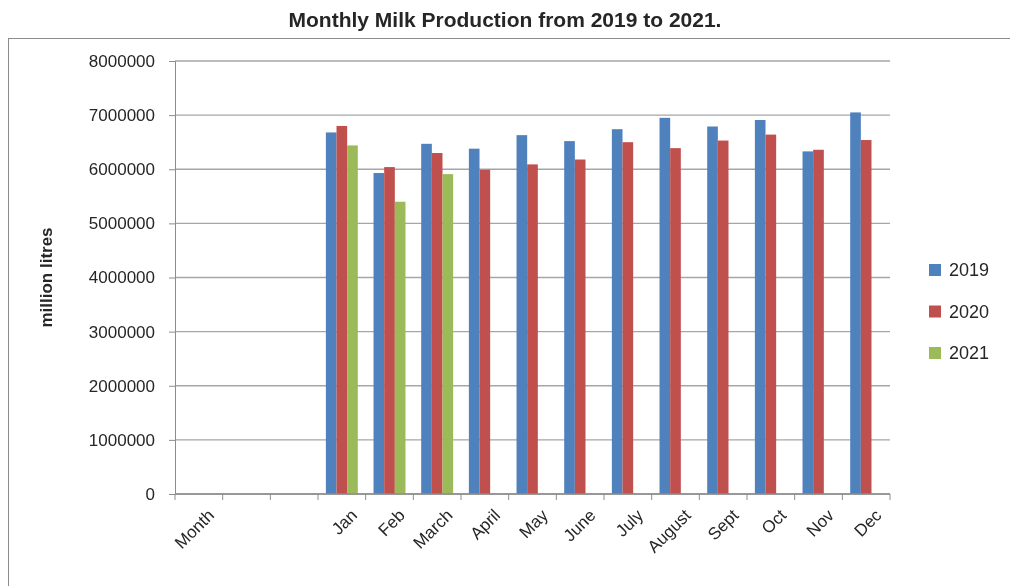  Describe the element at coordinates (391, 522) in the screenshot. I see `x-tick-label: Feb` at that location.